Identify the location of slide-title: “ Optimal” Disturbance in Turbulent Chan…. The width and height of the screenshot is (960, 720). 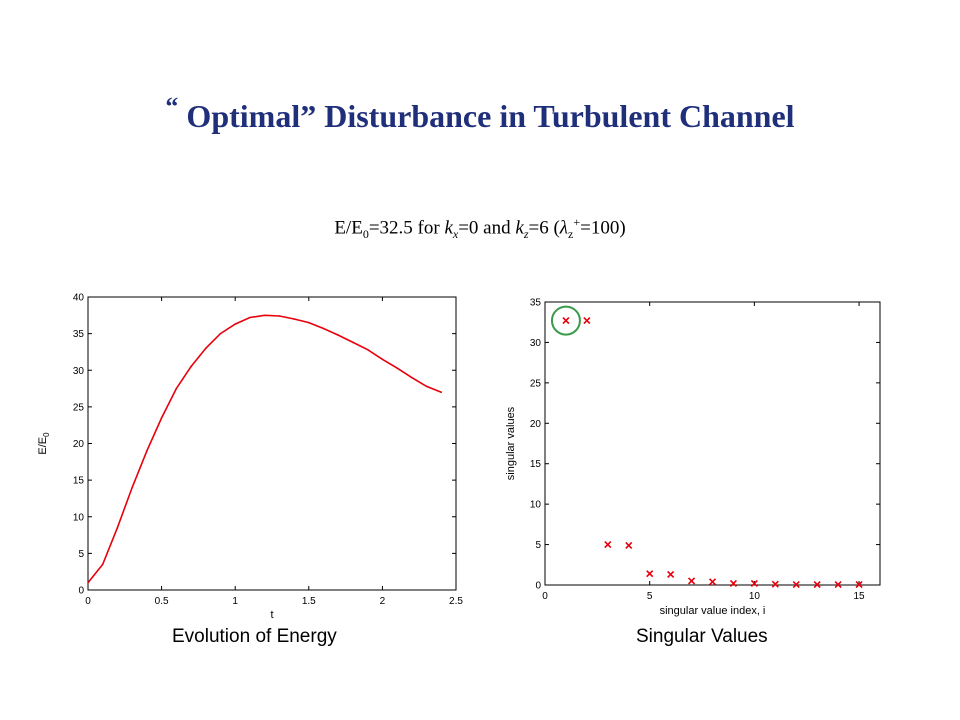
(480, 113).